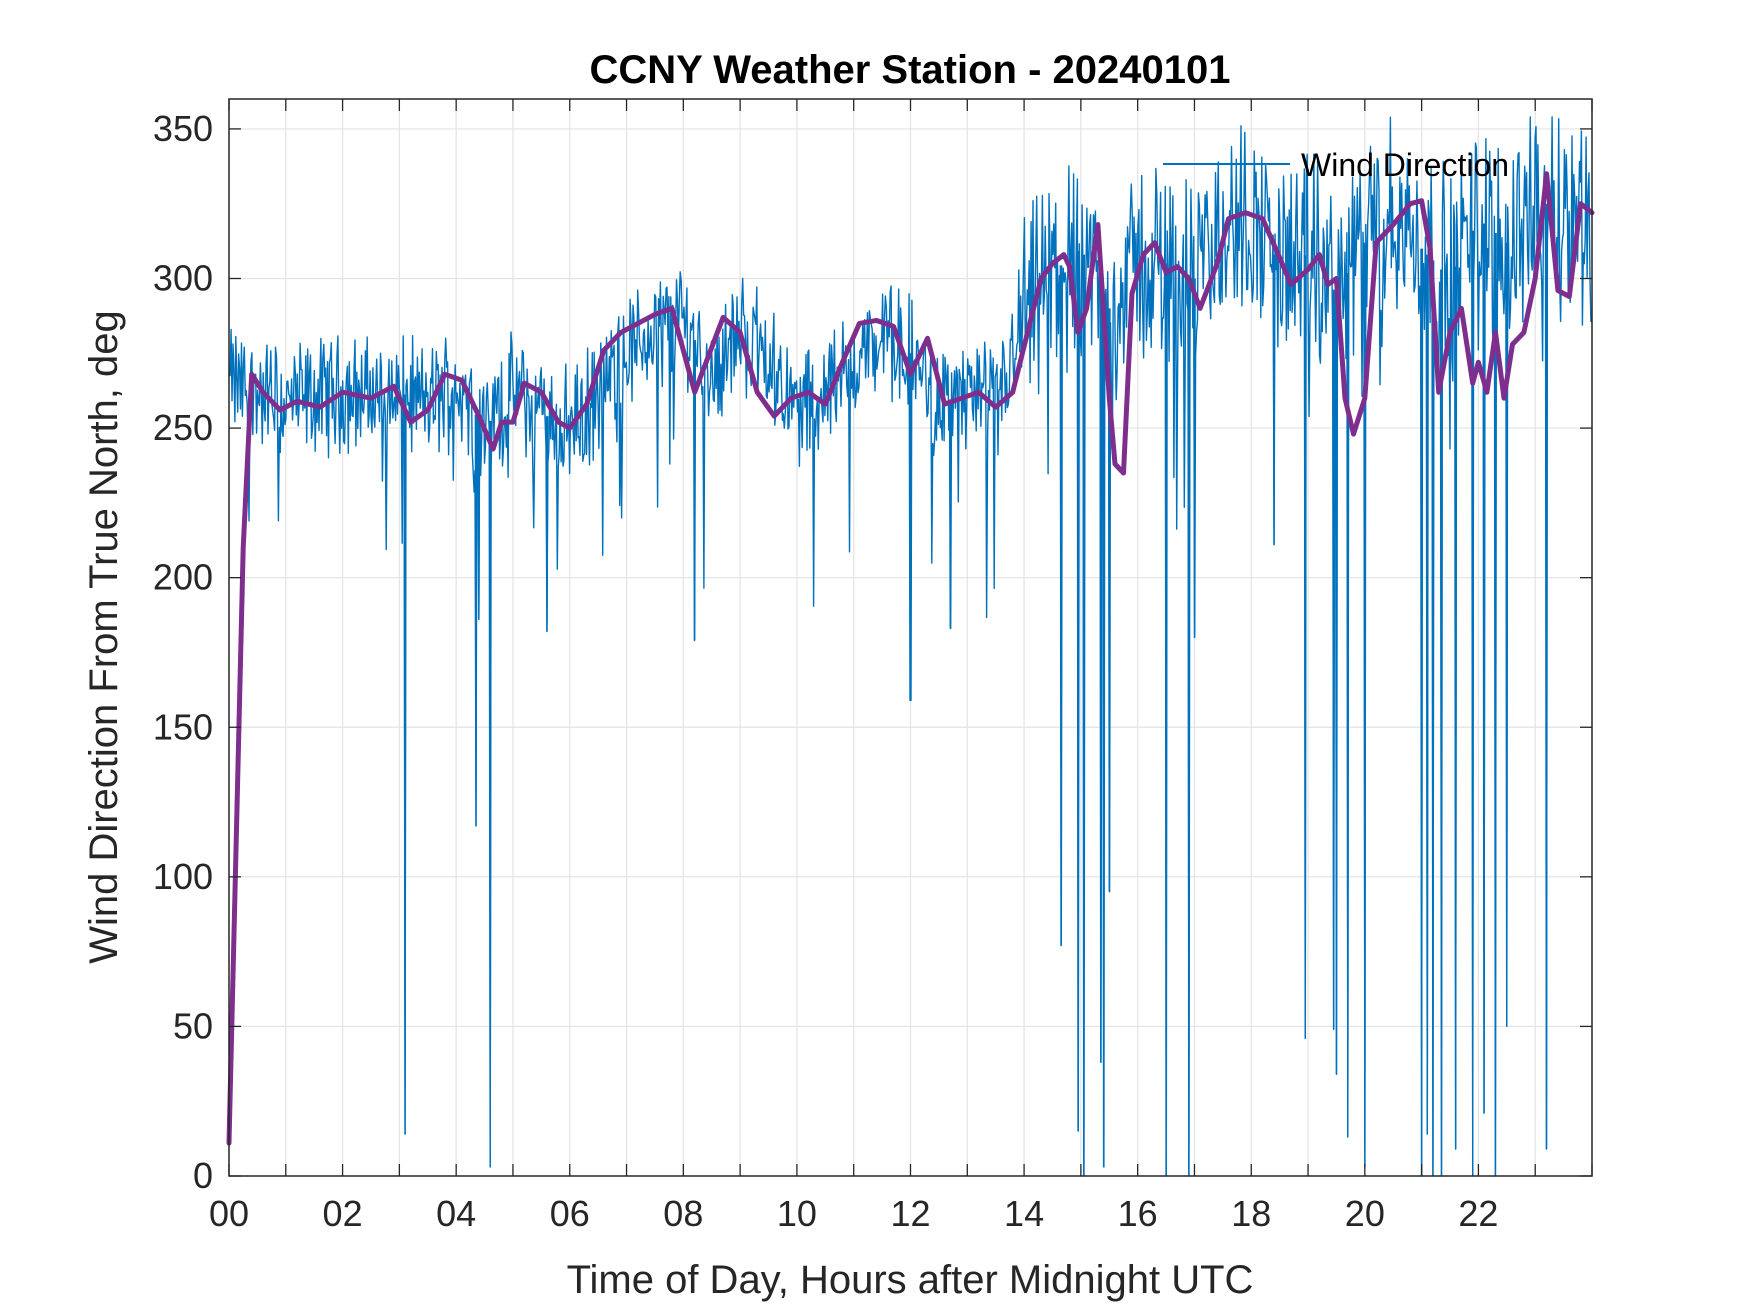 The width and height of the screenshot is (1750, 1313). I want to click on x-tick-label: 22, so click(1478, 1213).